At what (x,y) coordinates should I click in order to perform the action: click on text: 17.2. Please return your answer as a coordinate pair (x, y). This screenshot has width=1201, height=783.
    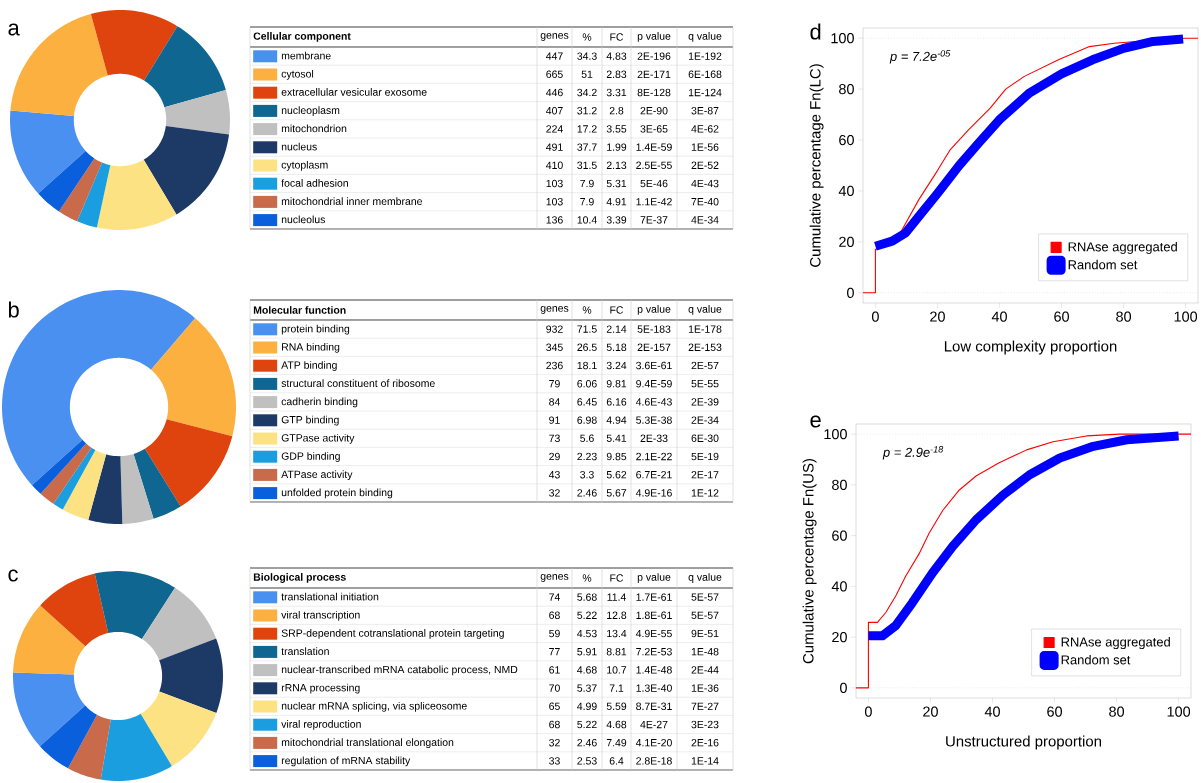
    Looking at the image, I should click on (587, 129).